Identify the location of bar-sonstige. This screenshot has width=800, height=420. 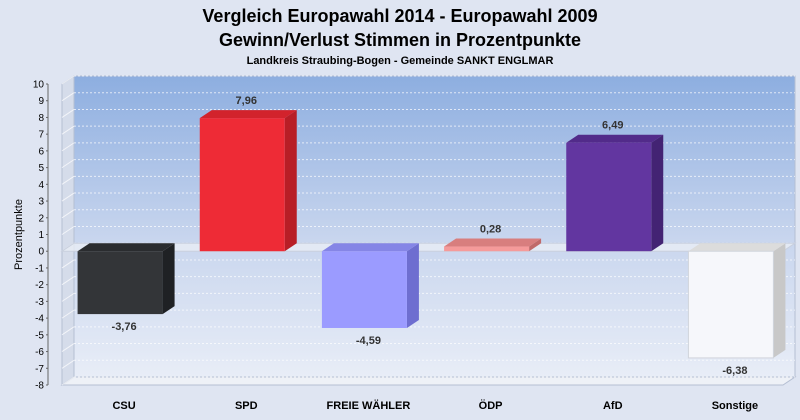
(736, 301).